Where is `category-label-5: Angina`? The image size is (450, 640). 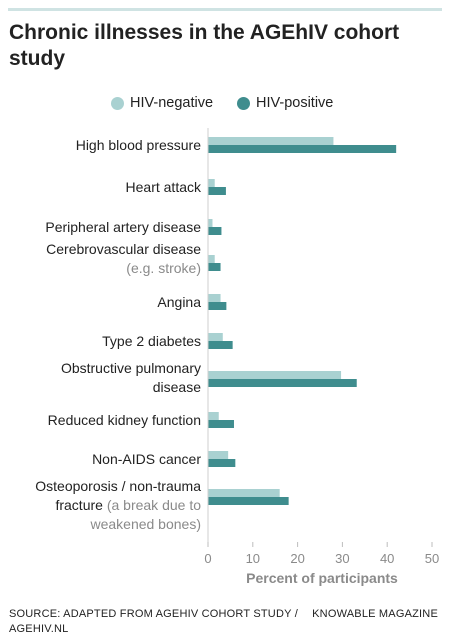 category-label-5: Angina is located at coordinates (179, 302).